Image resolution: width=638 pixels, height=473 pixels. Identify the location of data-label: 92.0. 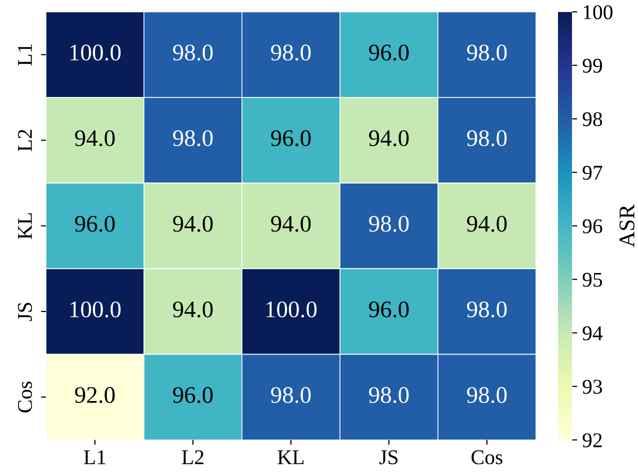
(95, 395).